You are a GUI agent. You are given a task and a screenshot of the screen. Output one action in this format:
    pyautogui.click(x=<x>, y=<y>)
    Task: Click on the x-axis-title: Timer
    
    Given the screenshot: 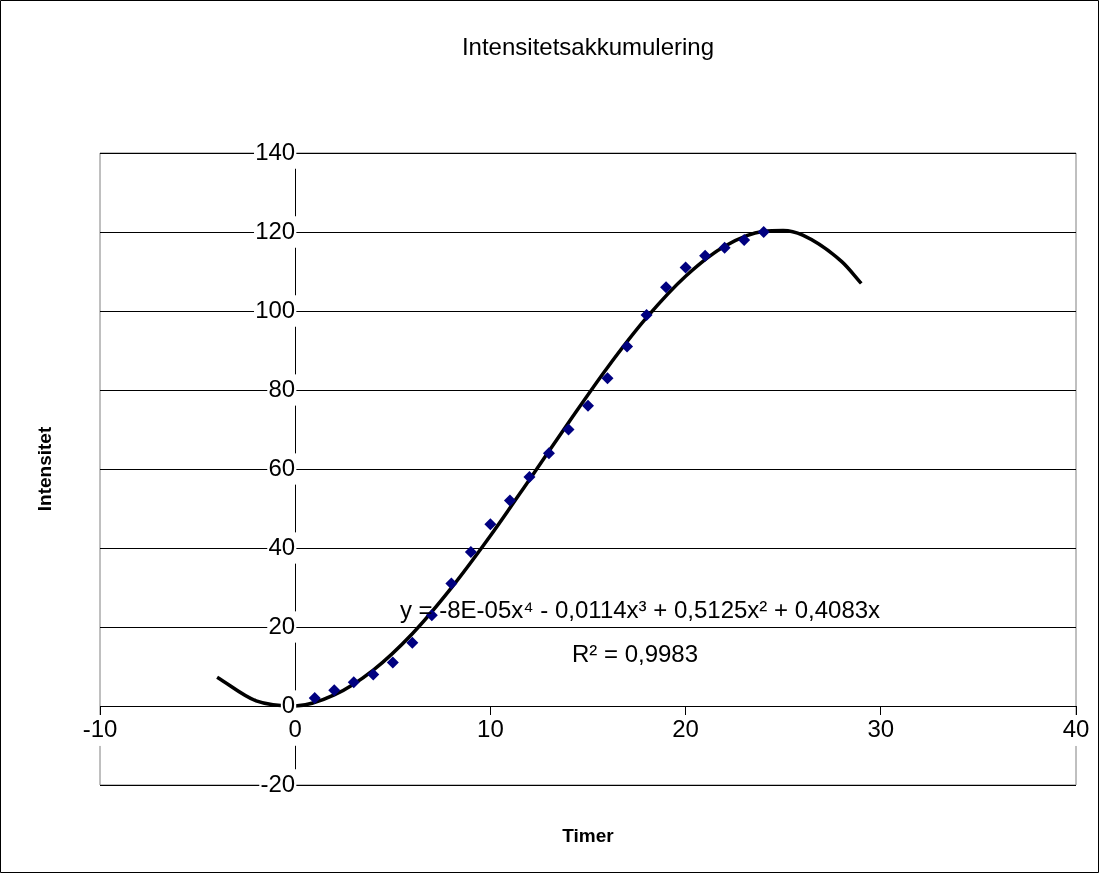 What is the action you would take?
    pyautogui.click(x=588, y=836)
    